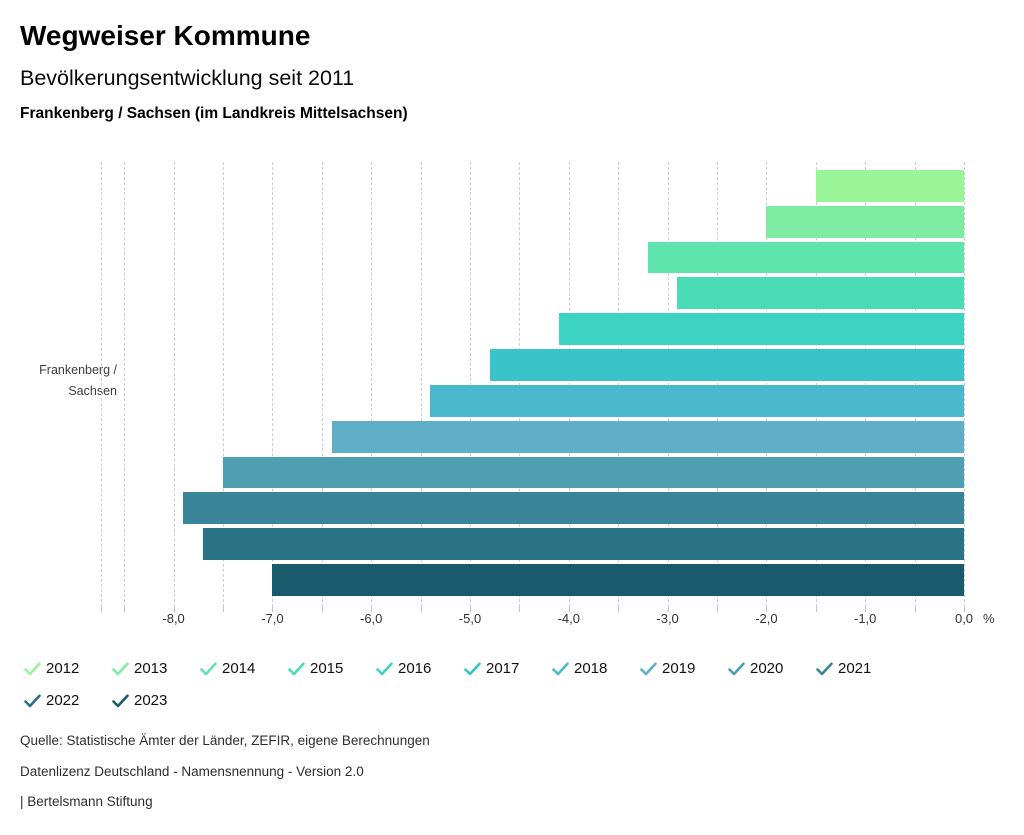 The image size is (1024, 835). I want to click on bar-2023, so click(618, 580).